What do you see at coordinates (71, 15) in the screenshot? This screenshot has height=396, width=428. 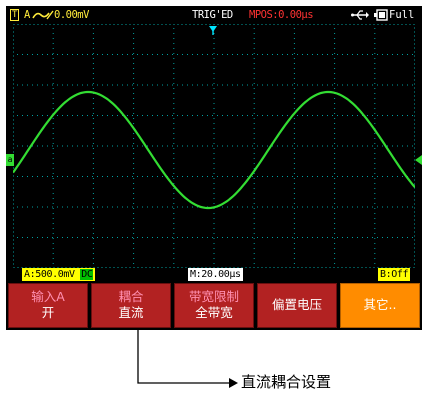 I see `trigger-level-value: 0.00mV` at bounding box center [71, 15].